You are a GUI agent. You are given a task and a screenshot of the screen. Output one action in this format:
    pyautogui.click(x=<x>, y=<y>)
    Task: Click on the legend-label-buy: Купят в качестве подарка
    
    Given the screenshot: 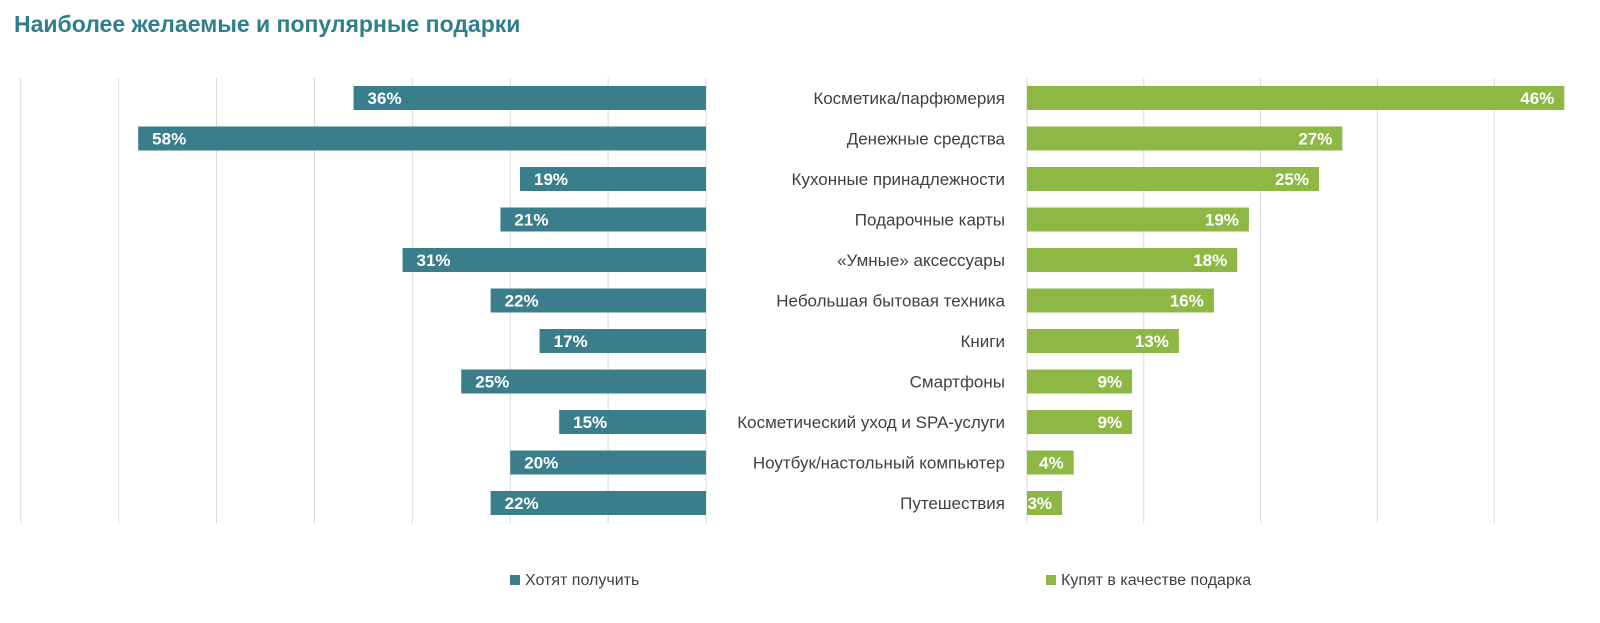 What is the action you would take?
    pyautogui.click(x=1156, y=580)
    